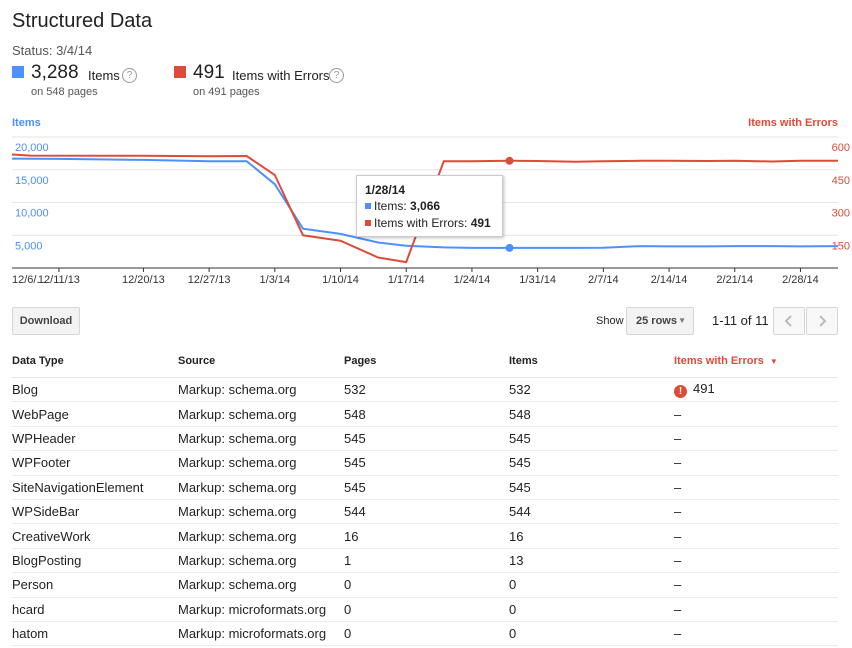 The image size is (852, 648). I want to click on cell-data-type: hatom, so click(95, 634).